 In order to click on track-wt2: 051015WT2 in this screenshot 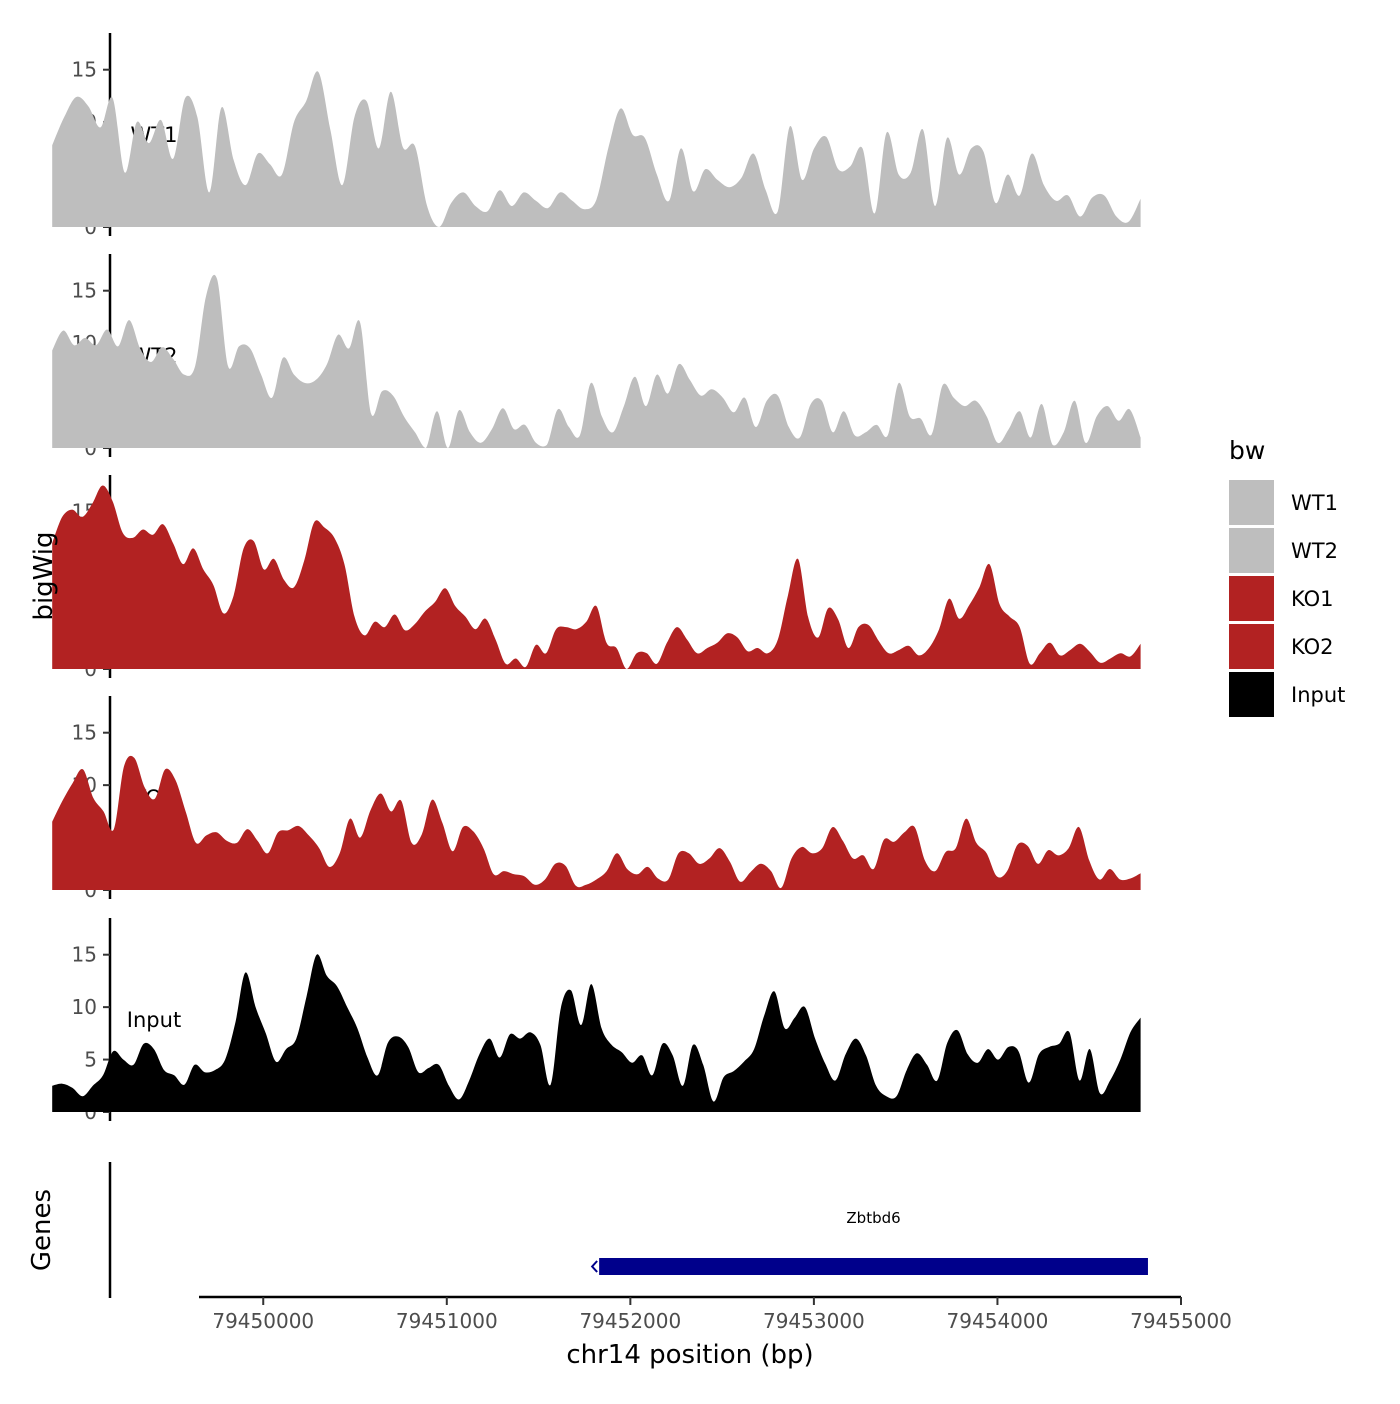, I will do `click(596, 357)`.